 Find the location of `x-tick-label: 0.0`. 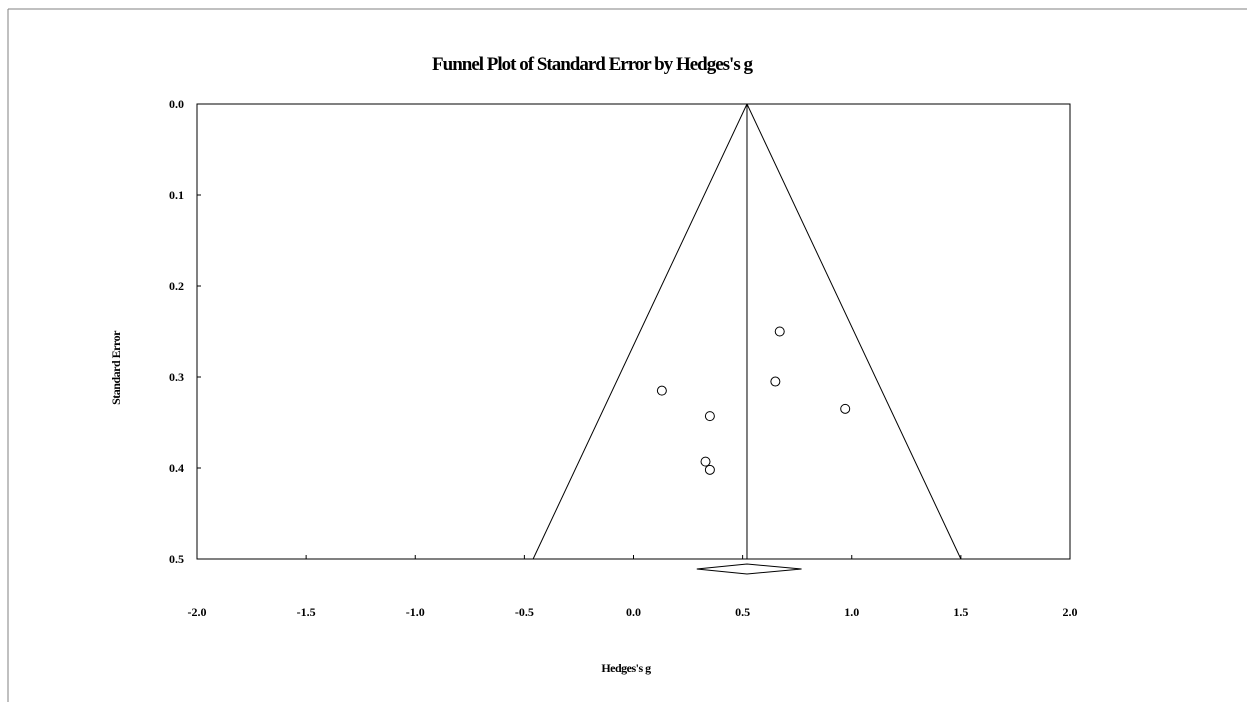

x-tick-label: 0.0 is located at coordinates (633, 612).